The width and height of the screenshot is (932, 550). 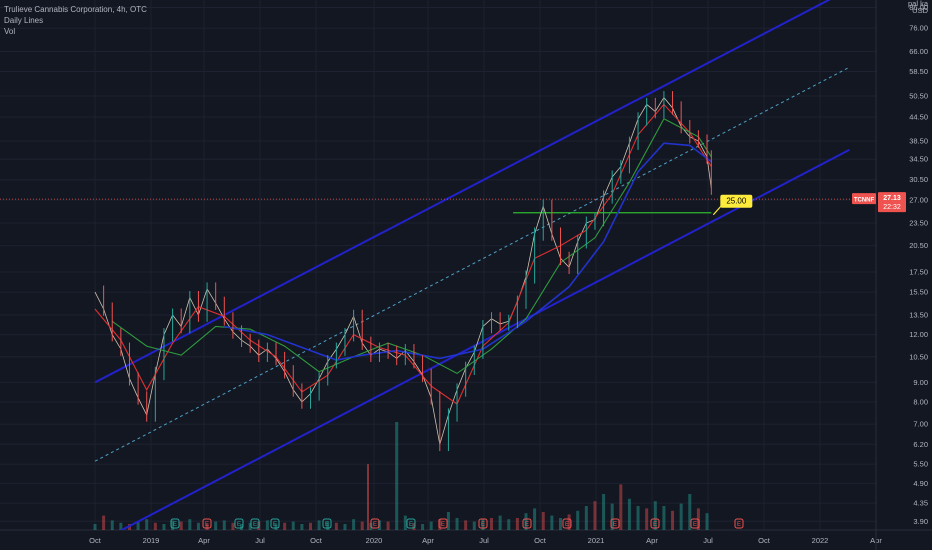 I want to click on legend-volume: Vol, so click(x=10, y=31).